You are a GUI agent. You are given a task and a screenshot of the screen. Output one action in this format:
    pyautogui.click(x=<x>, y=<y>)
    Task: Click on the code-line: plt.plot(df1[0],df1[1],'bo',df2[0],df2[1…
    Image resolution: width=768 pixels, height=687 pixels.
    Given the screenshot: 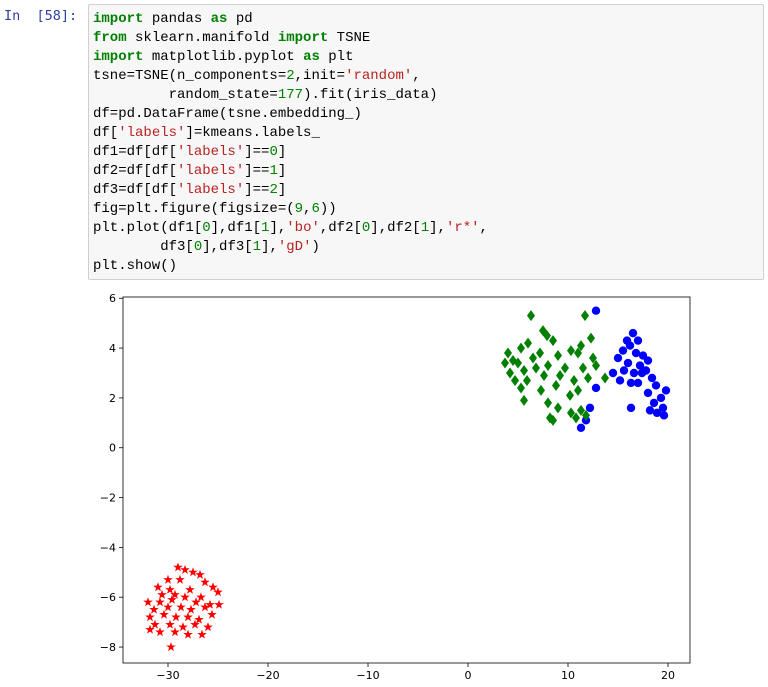 What is the action you would take?
    pyautogui.click(x=290, y=228)
    